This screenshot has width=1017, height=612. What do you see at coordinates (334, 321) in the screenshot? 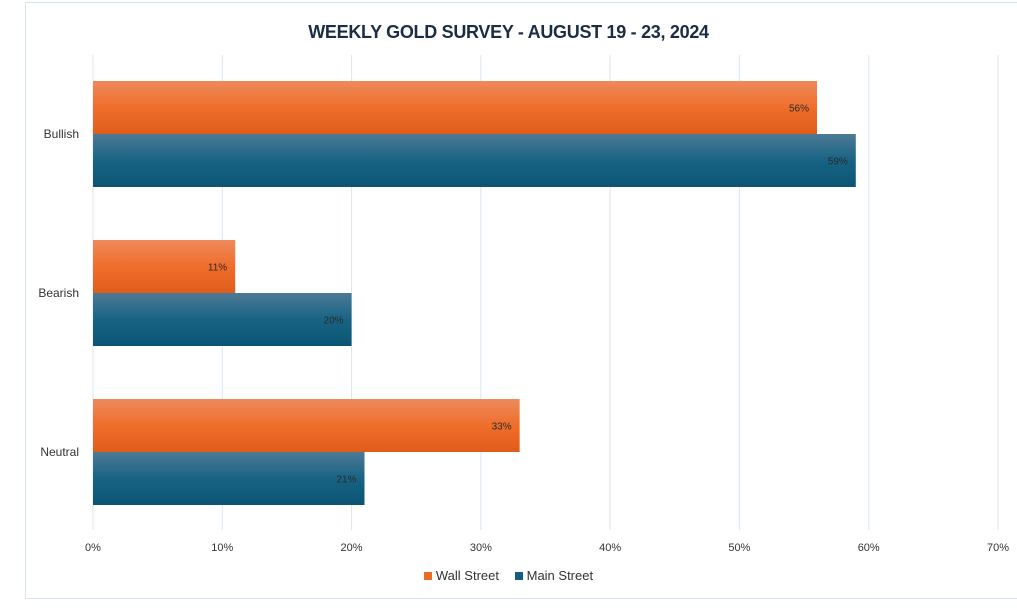
I see `data-label: 20%` at bounding box center [334, 321].